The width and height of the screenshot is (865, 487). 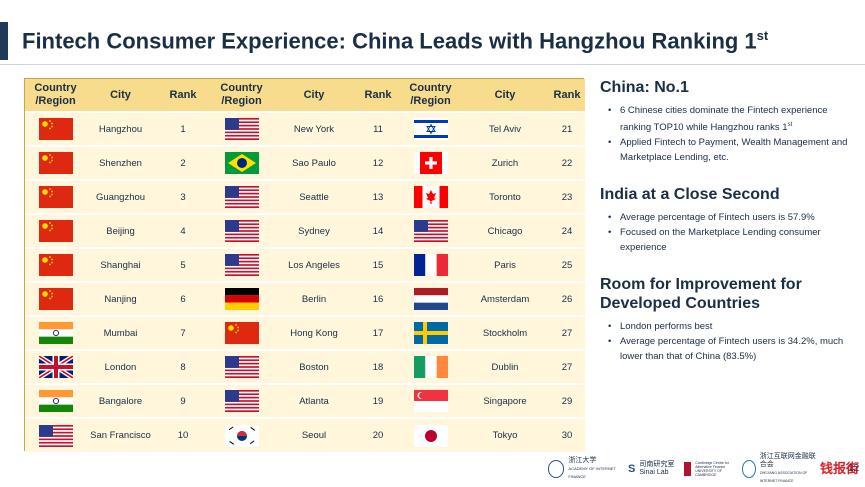 What do you see at coordinates (183, 230) in the screenshot?
I see `rank-cell: 4` at bounding box center [183, 230].